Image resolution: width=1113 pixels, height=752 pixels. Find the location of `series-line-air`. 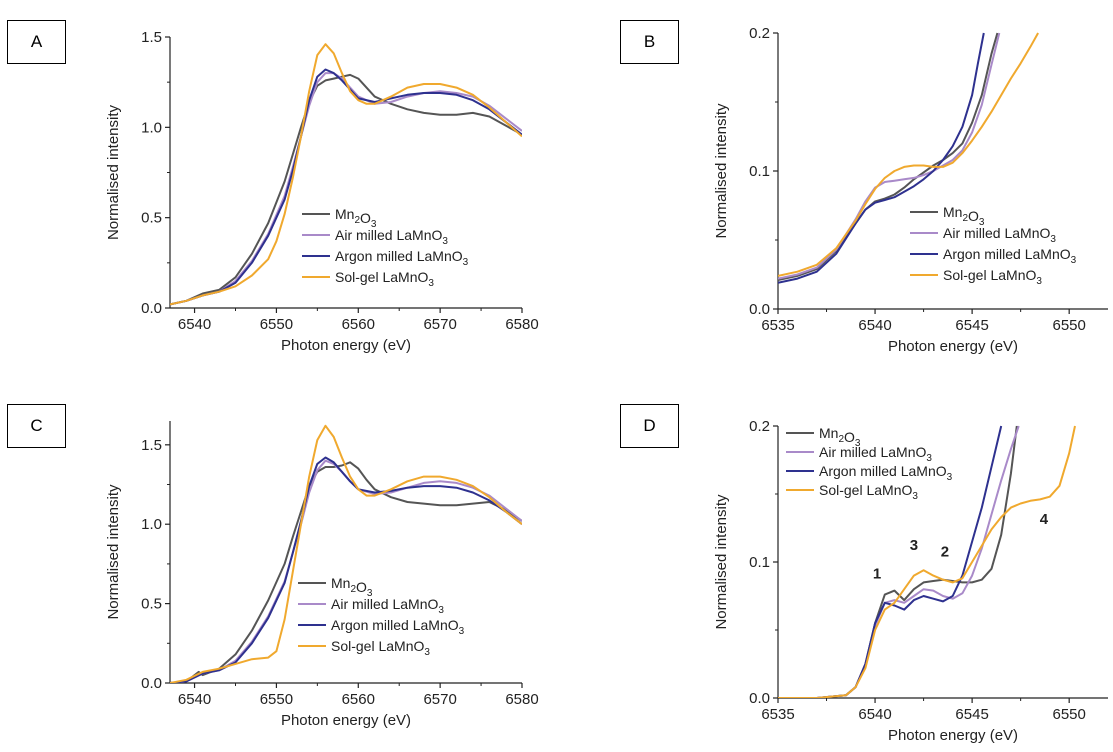

series-line-air is located at coordinates (888, 156).